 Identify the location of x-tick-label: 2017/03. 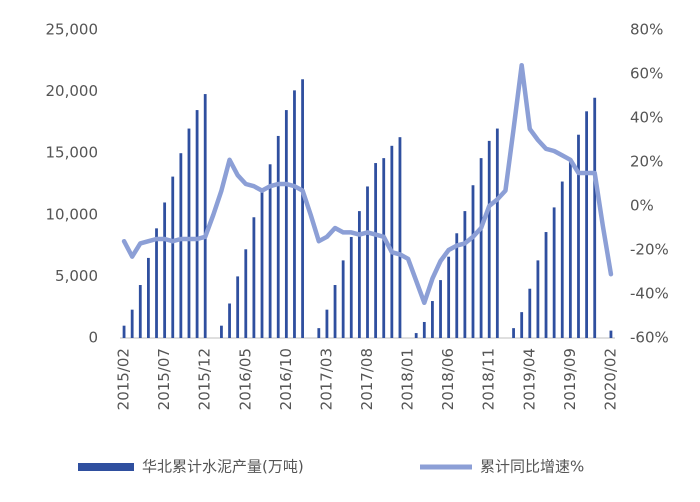
(326, 379).